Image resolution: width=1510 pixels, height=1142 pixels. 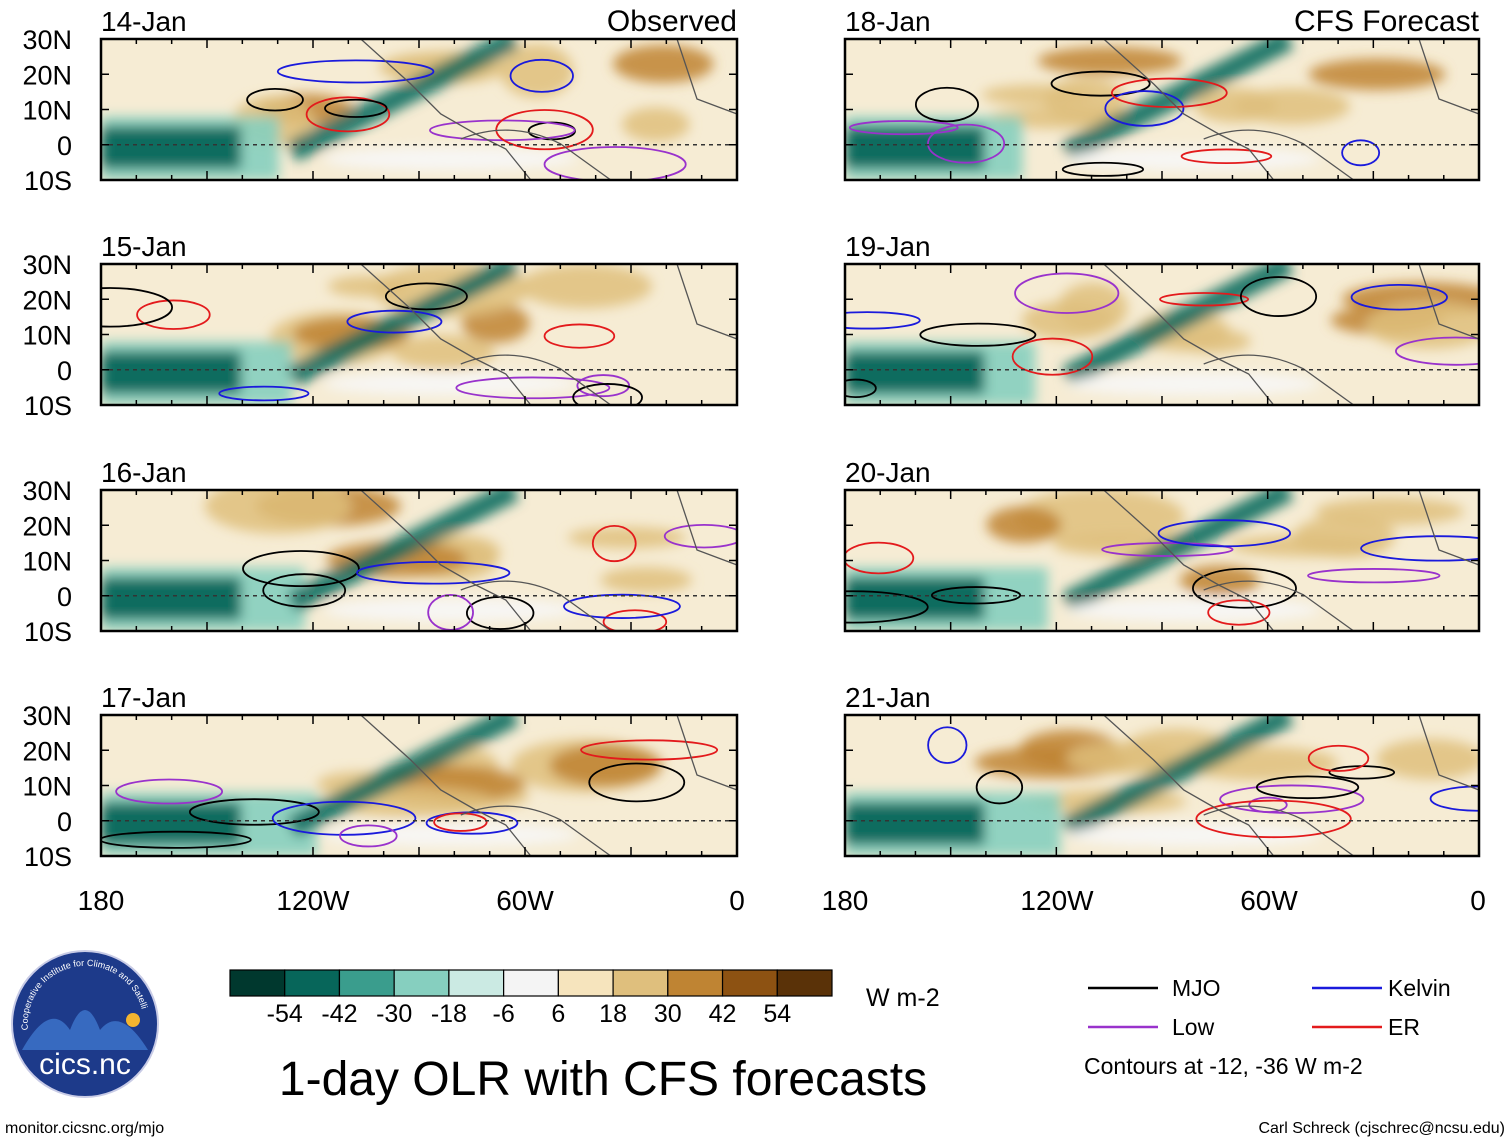 I want to click on lon-label-120w-right: 120W, so click(x=1057, y=900).